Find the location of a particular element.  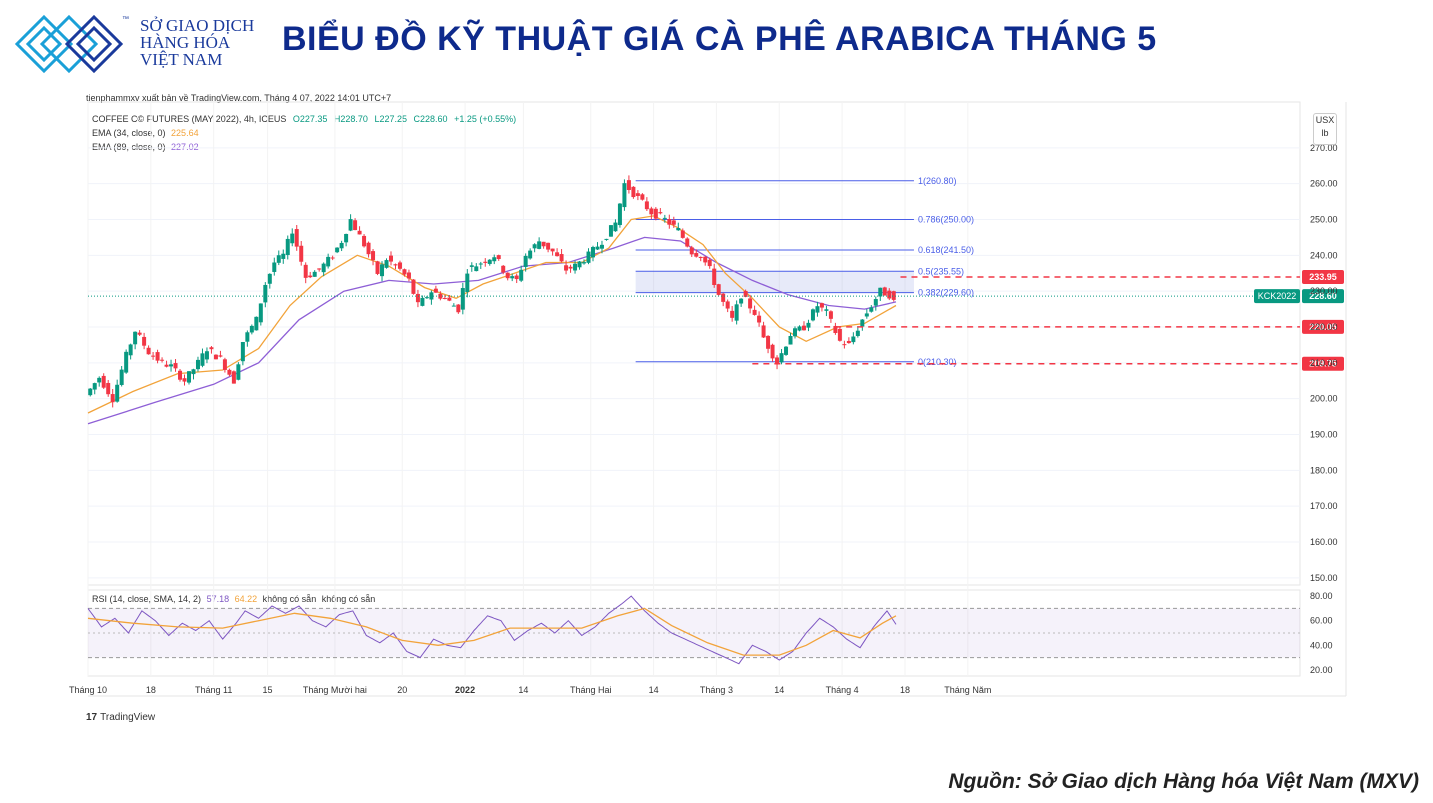

y-tick-label: 170.00 is located at coordinates (1324, 506).